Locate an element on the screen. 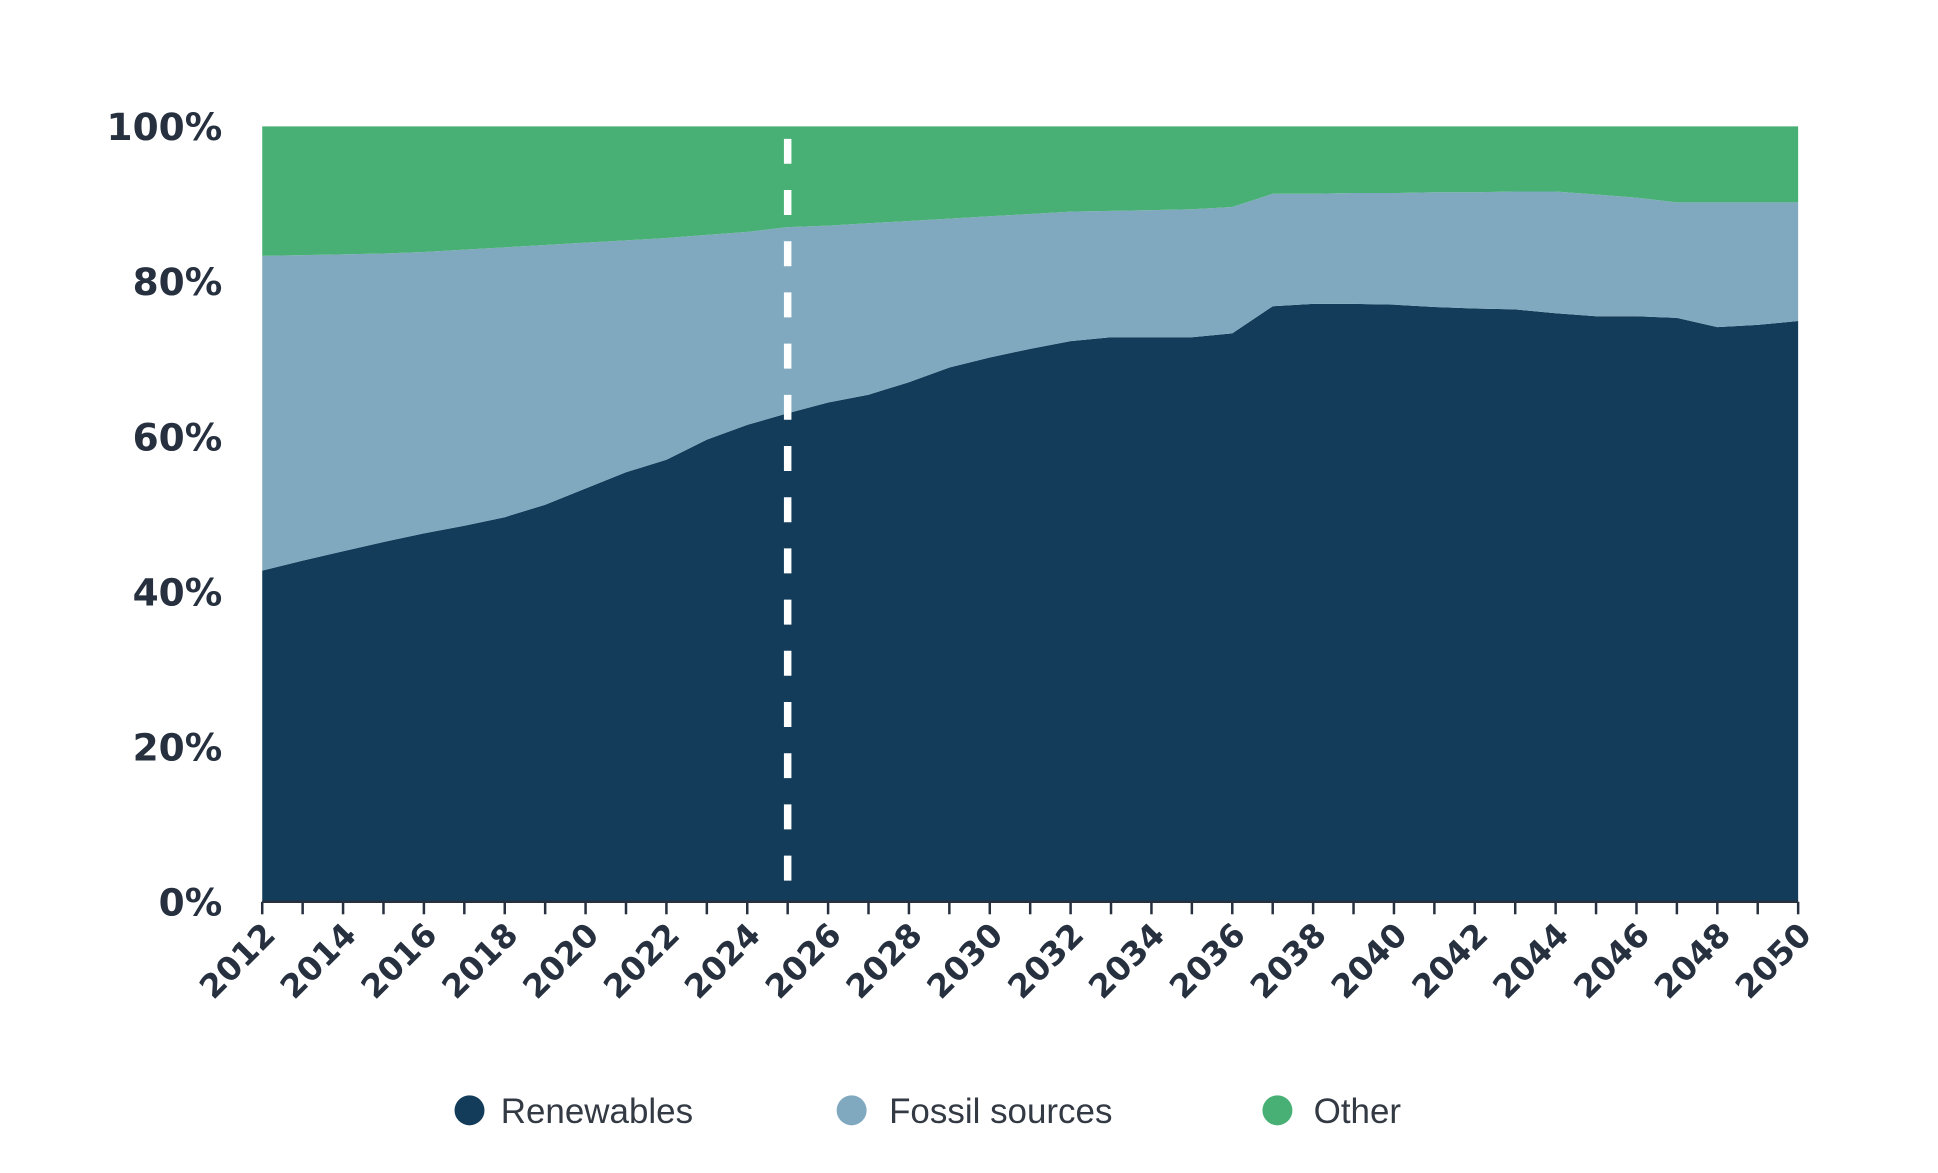  x-tick-label: 2048 is located at coordinates (1692, 961).